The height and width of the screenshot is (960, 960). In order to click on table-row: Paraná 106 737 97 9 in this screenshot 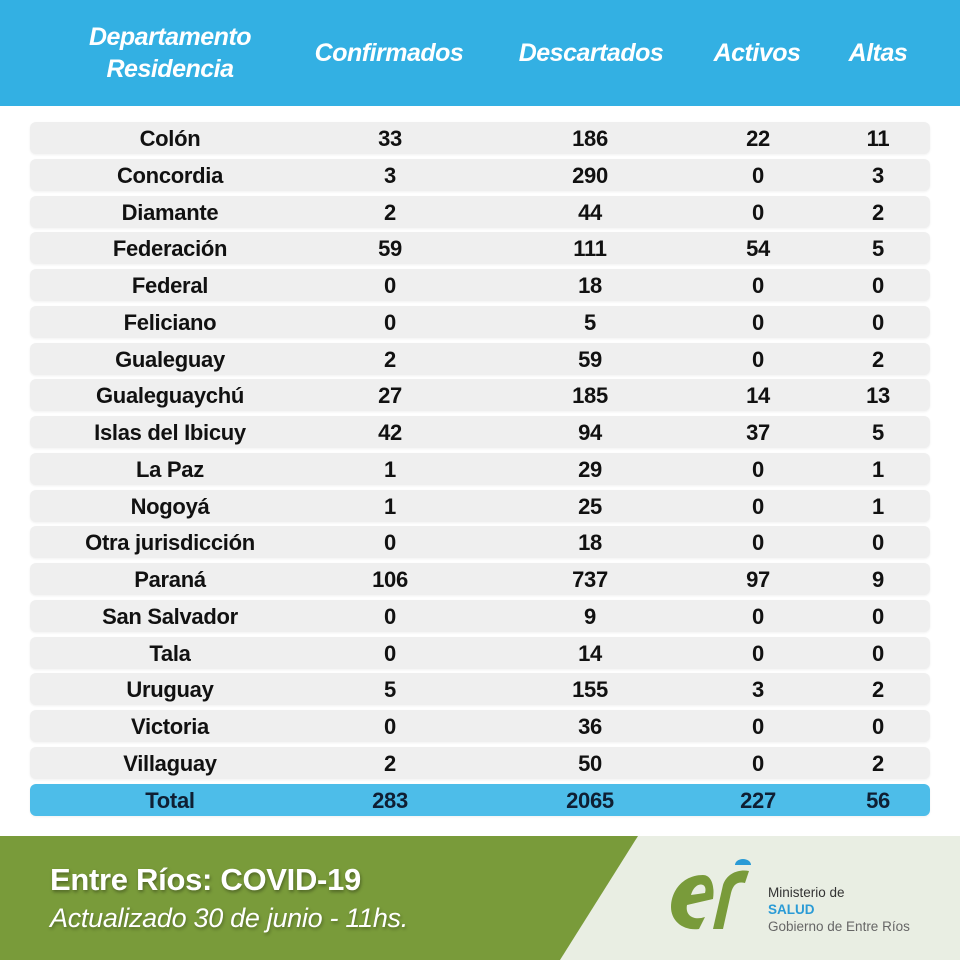, I will do `click(480, 579)`.